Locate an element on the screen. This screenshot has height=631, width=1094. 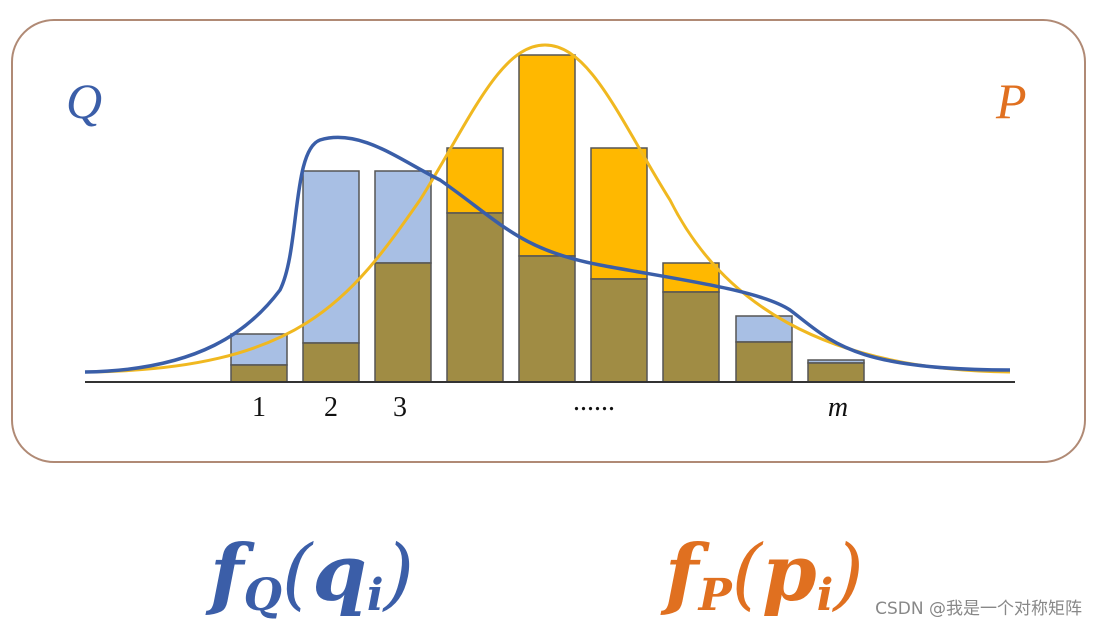
bin-label: 1 is located at coordinates (259, 407).